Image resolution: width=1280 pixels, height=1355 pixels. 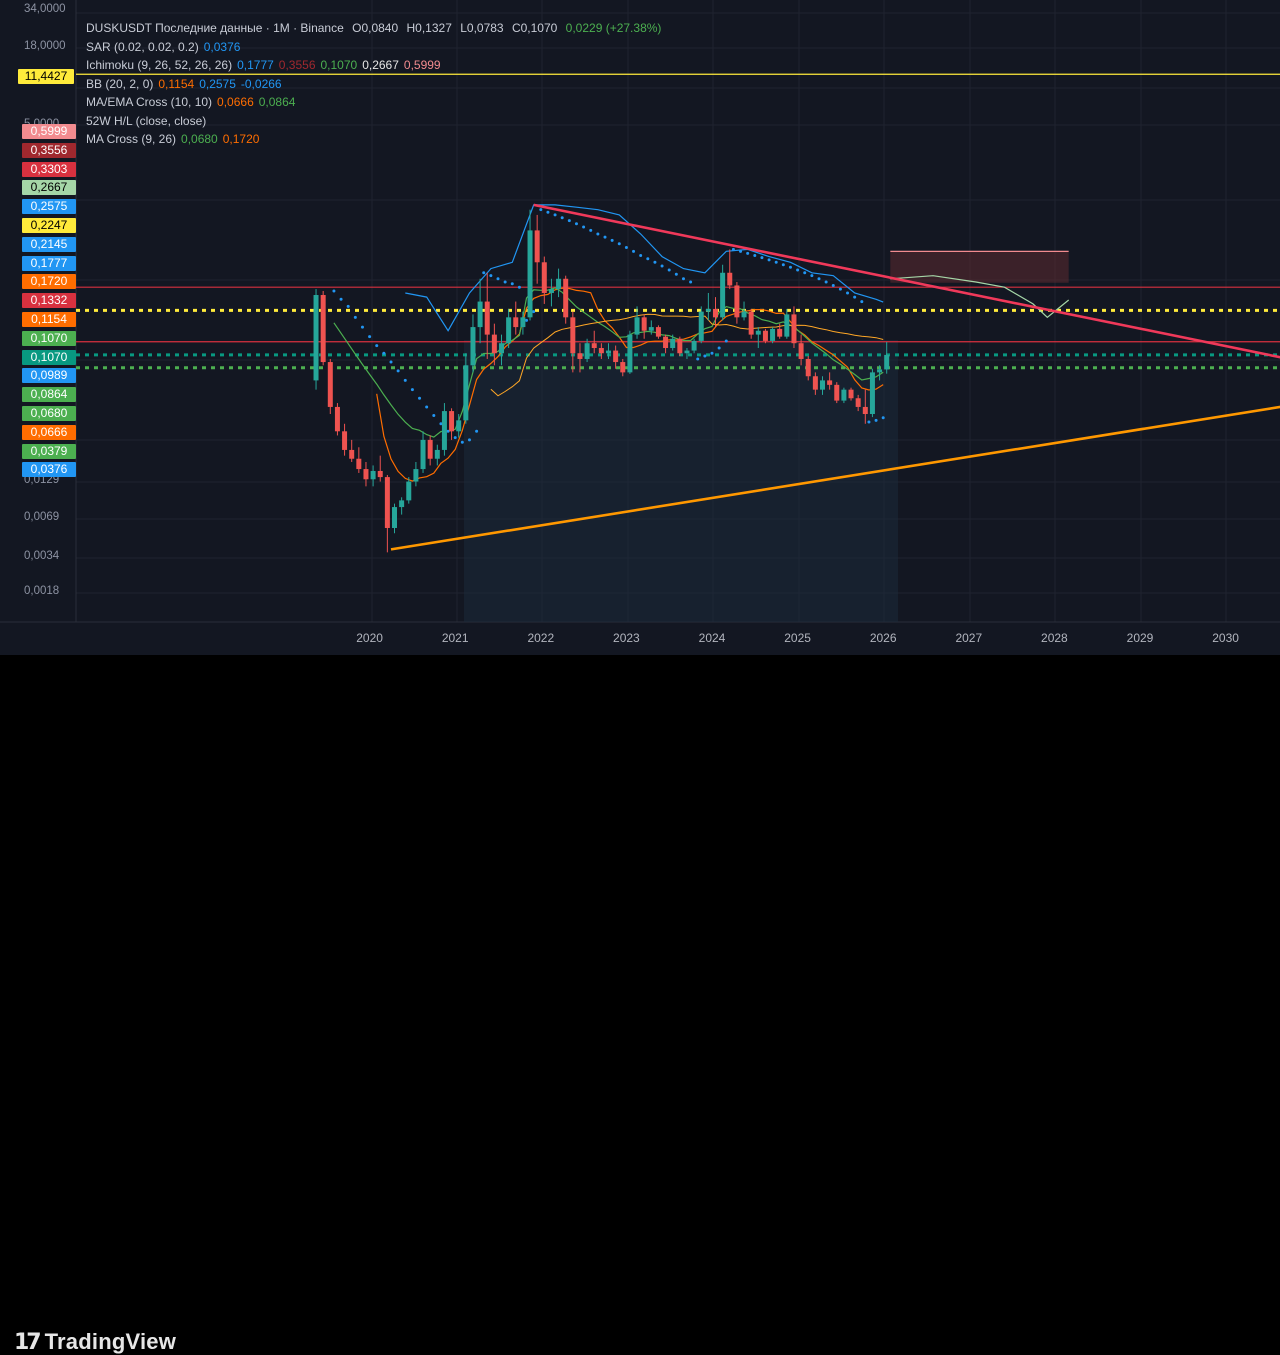 I want to click on indicator-legend-row: 52W H/L (close, close), so click(x=376, y=121).